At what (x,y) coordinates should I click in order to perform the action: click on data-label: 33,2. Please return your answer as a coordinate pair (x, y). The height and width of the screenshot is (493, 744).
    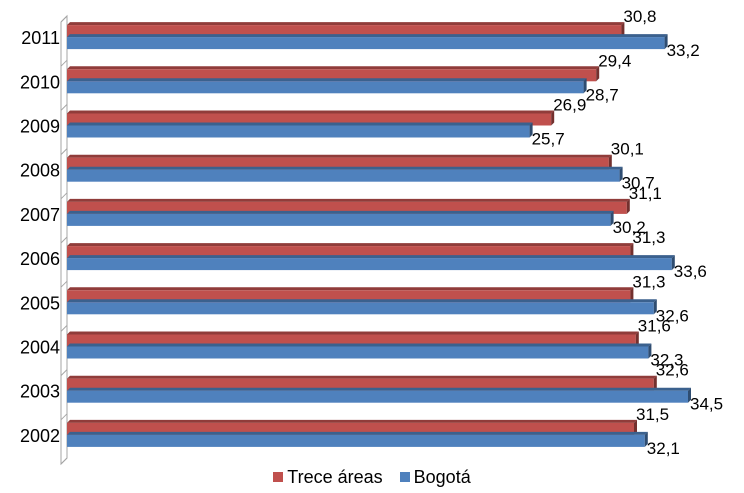
    Looking at the image, I should click on (683, 50).